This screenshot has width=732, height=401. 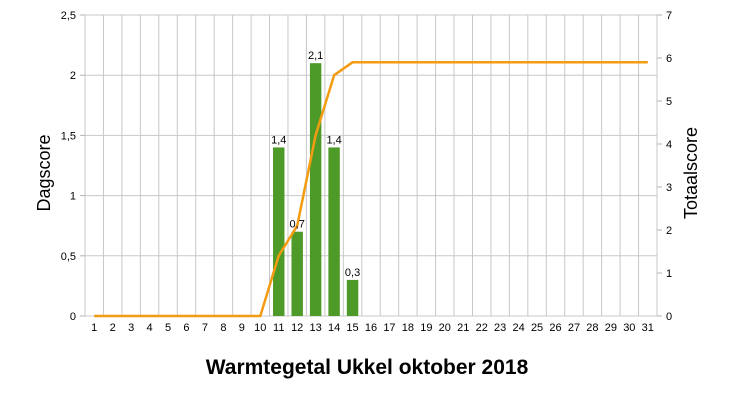 What do you see at coordinates (669, 59) in the screenshot?
I see `y-right-tick-label: 6` at bounding box center [669, 59].